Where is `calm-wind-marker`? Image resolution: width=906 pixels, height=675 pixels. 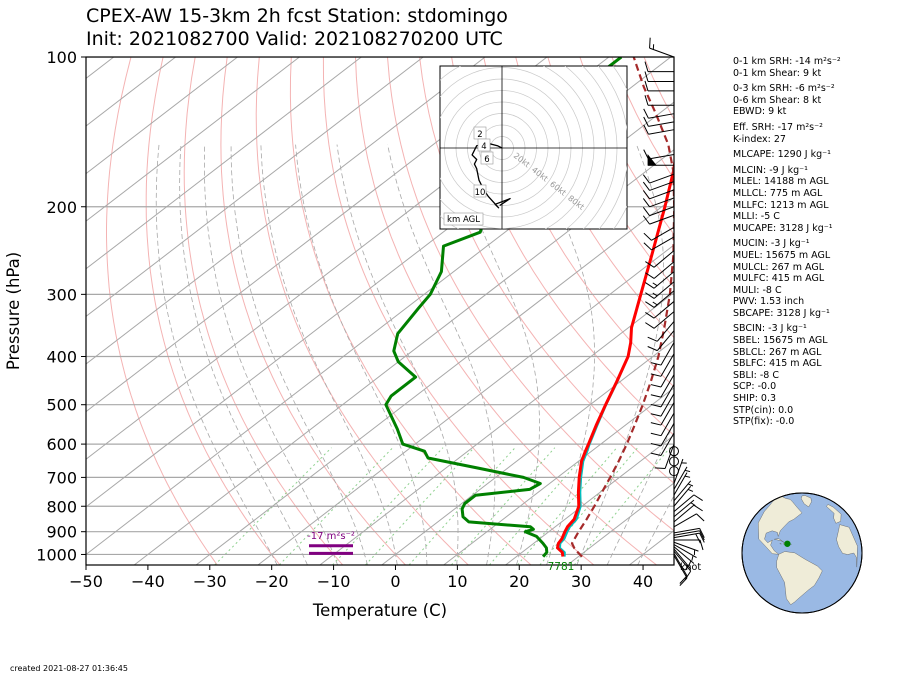 calm-wind-marker is located at coordinates (674, 471).